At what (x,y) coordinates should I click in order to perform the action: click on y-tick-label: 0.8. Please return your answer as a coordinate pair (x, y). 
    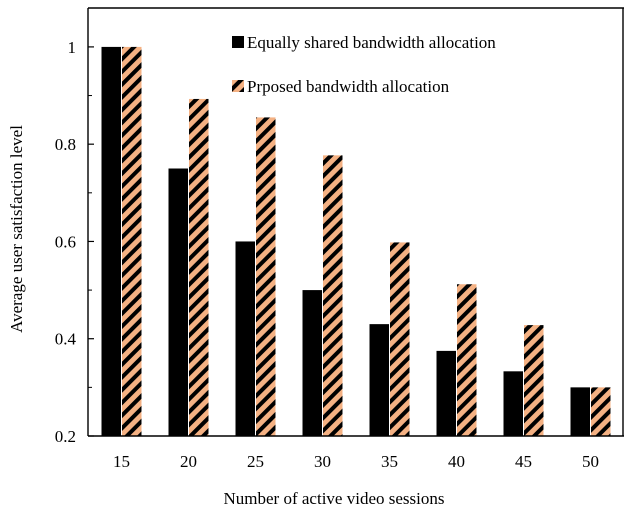
    Looking at the image, I should click on (65, 144).